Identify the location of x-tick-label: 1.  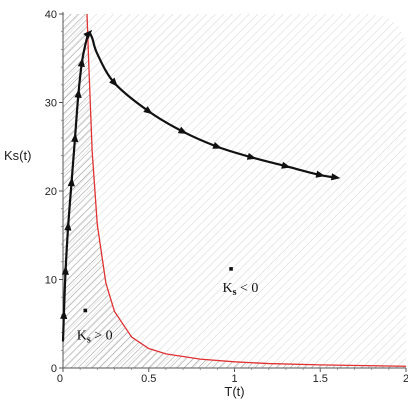
(234, 379).